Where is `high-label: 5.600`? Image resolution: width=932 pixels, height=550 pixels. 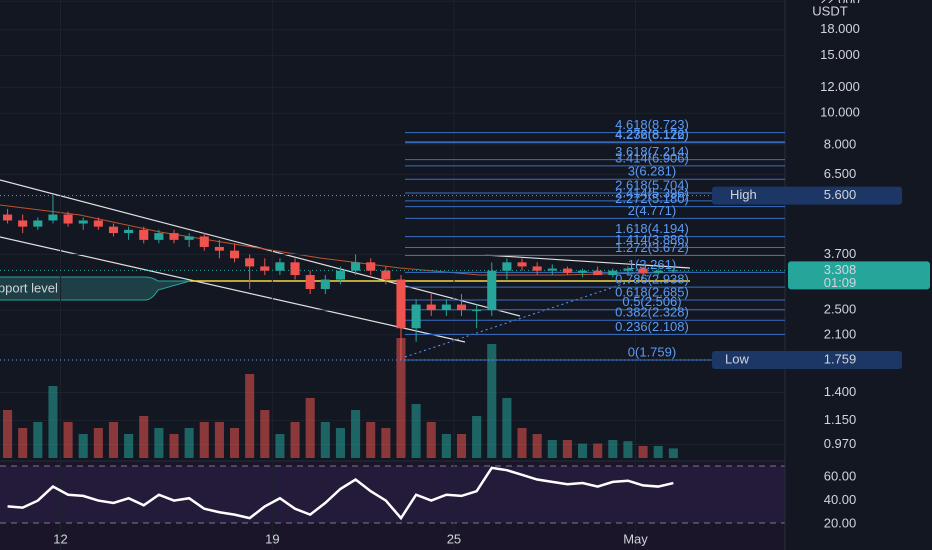 high-label: 5.600 is located at coordinates (840, 194).